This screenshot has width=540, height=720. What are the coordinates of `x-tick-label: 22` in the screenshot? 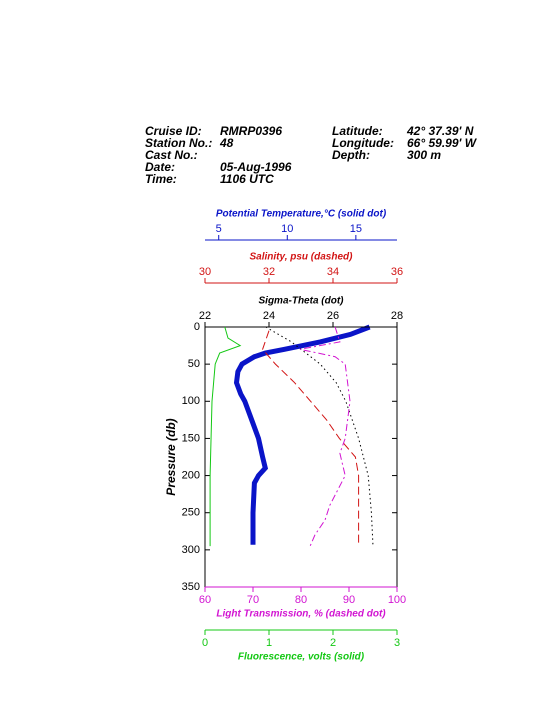 It's located at (205, 316).